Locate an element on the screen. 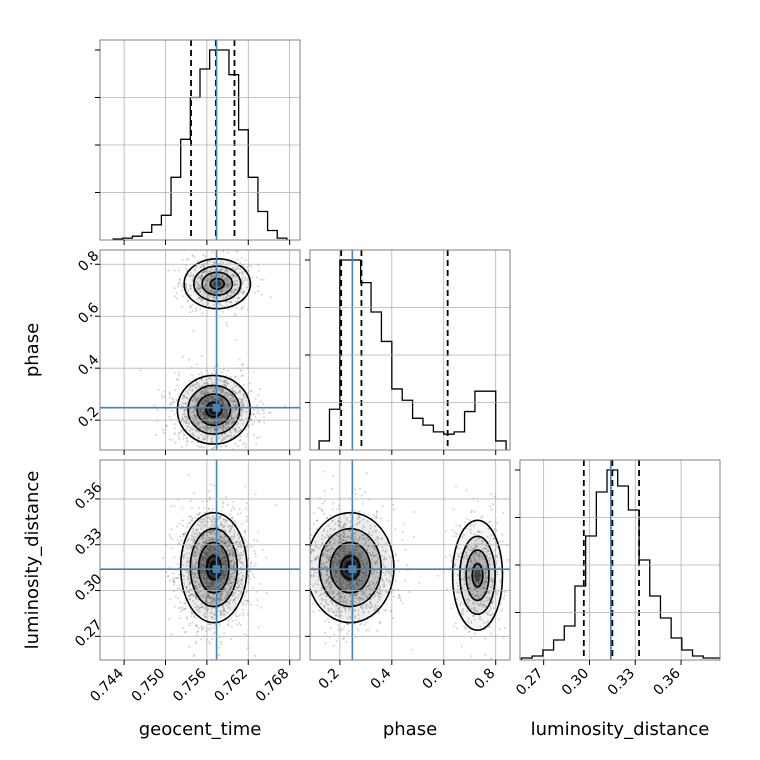 The image size is (760, 760). panel-content is located at coordinates (200, 350).